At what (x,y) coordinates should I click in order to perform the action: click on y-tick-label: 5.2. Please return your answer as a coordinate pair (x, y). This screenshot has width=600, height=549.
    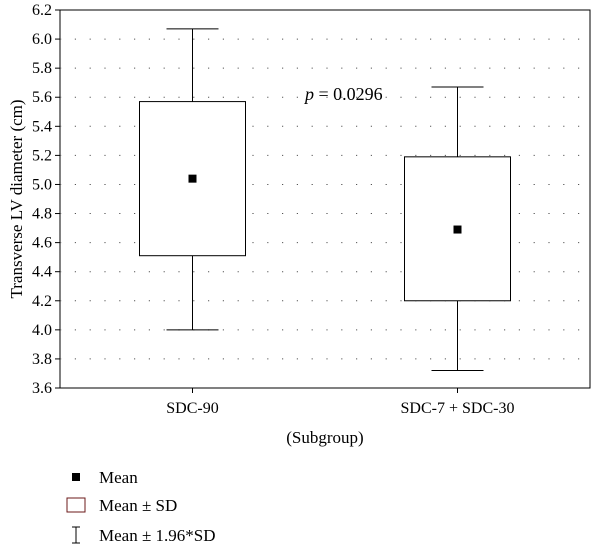
    Looking at the image, I should click on (42, 155).